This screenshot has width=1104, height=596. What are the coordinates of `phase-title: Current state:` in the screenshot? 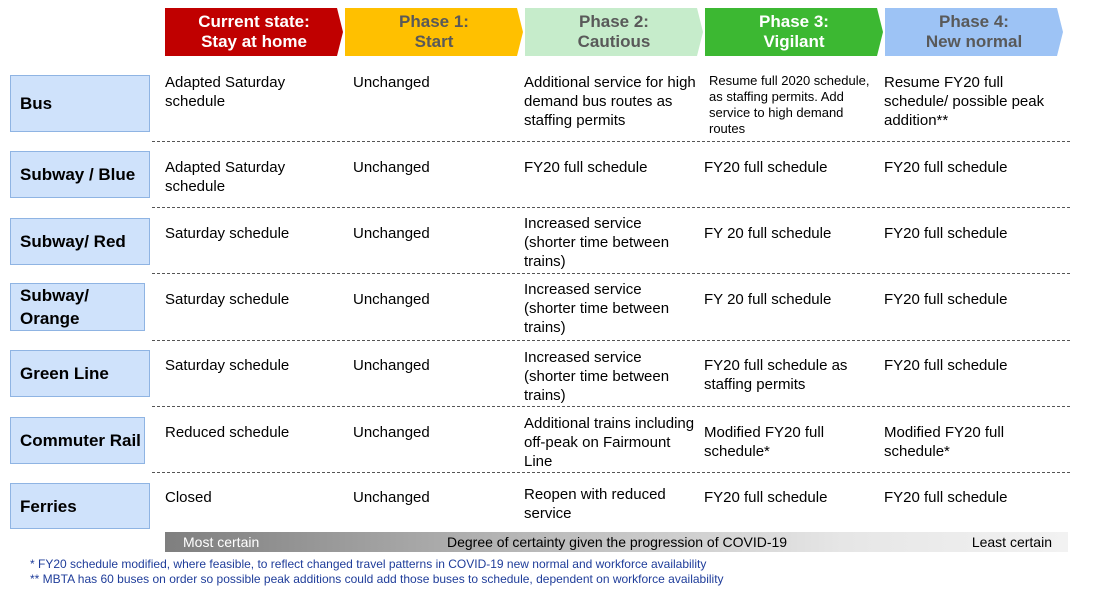 It's located at (254, 21).